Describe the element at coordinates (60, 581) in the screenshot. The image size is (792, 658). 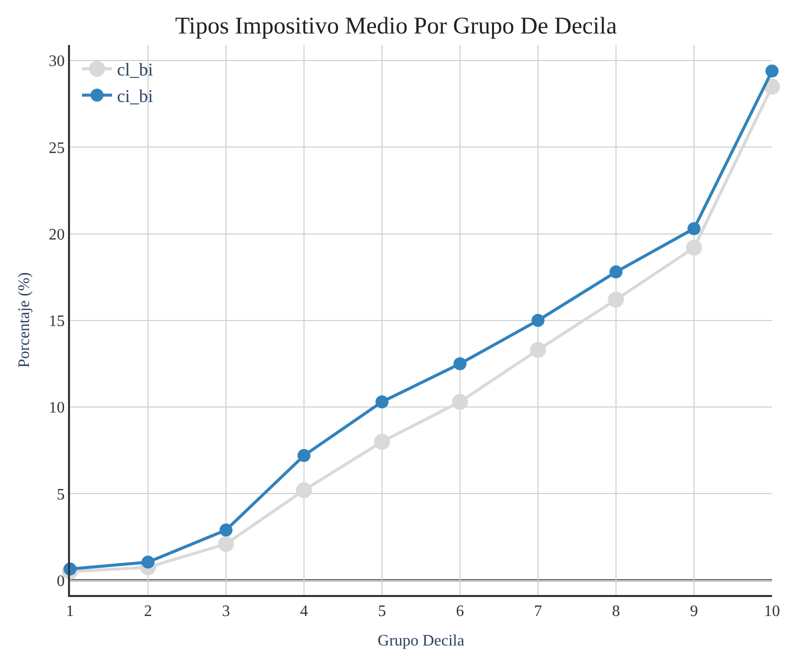
I see `y-tick-label: 0` at that location.